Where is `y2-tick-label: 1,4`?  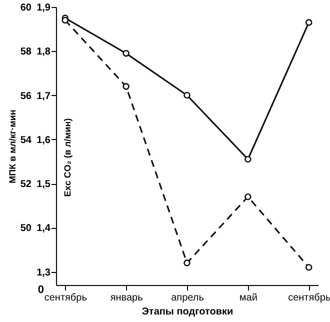 y2-tick-label: 1,4 is located at coordinates (43, 228).